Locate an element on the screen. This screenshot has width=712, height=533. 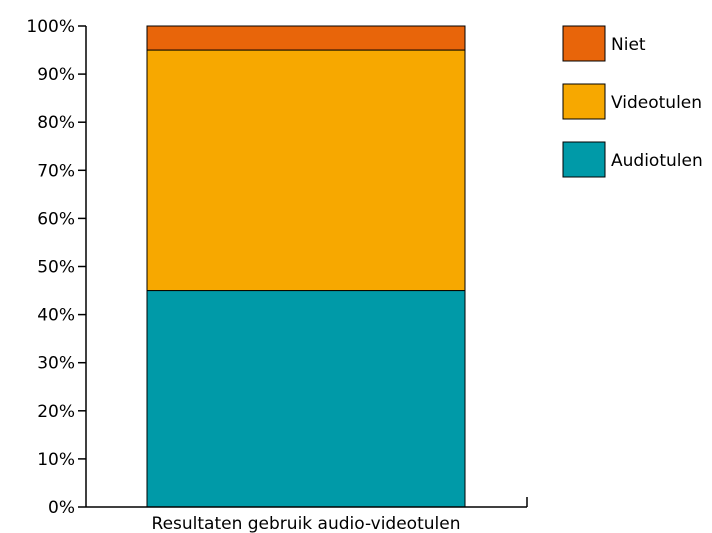
y-tick-label: 100% is located at coordinates (50, 27).